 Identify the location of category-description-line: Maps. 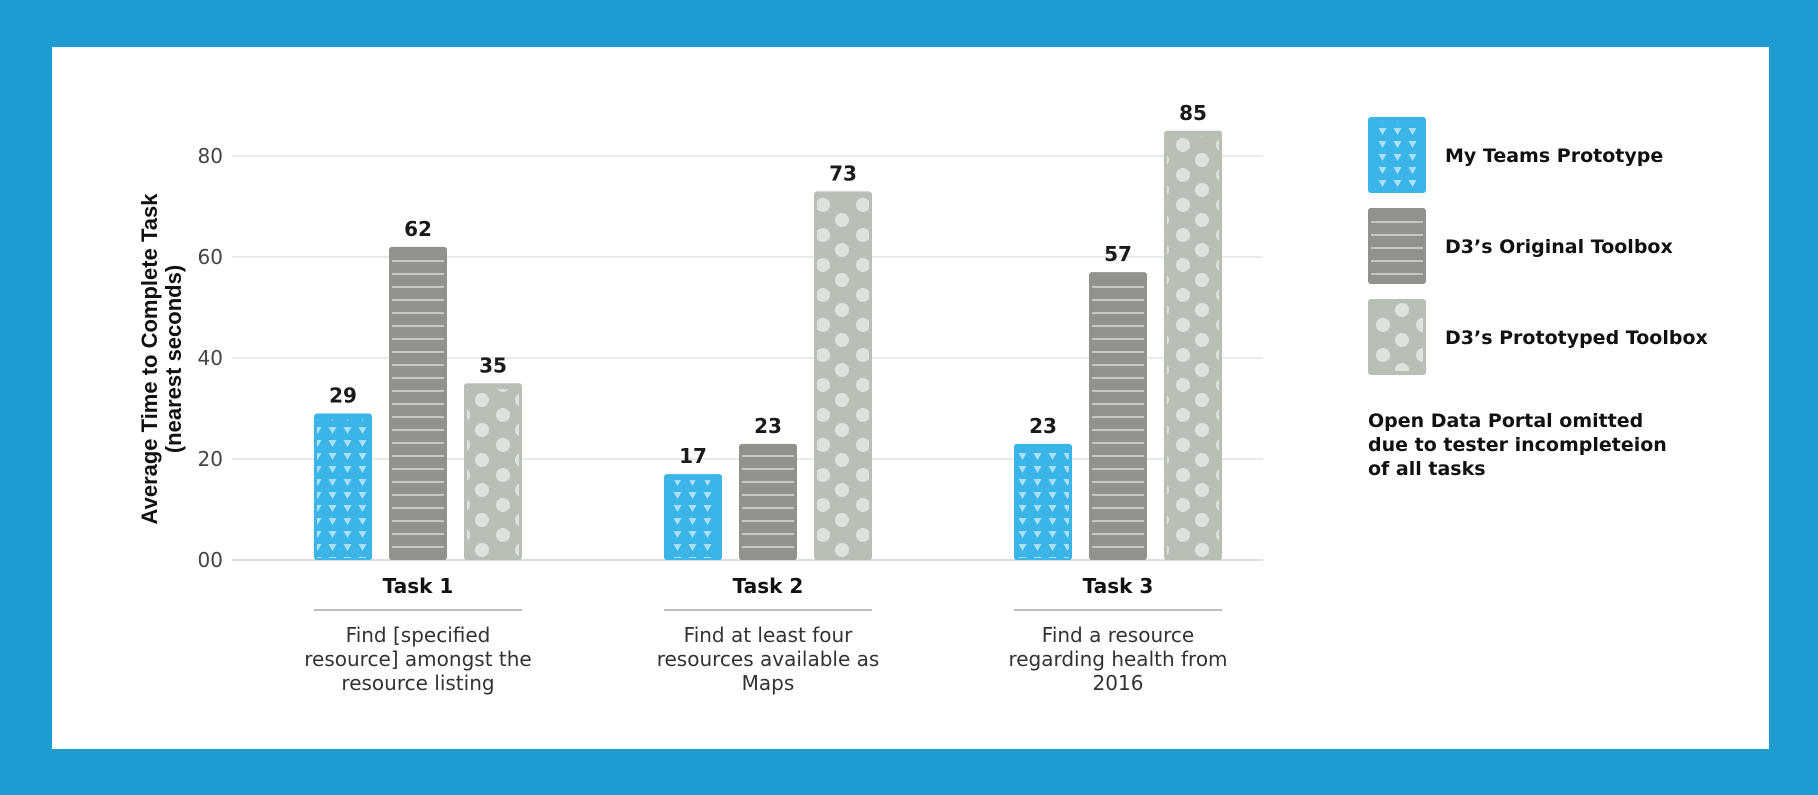
(768, 683).